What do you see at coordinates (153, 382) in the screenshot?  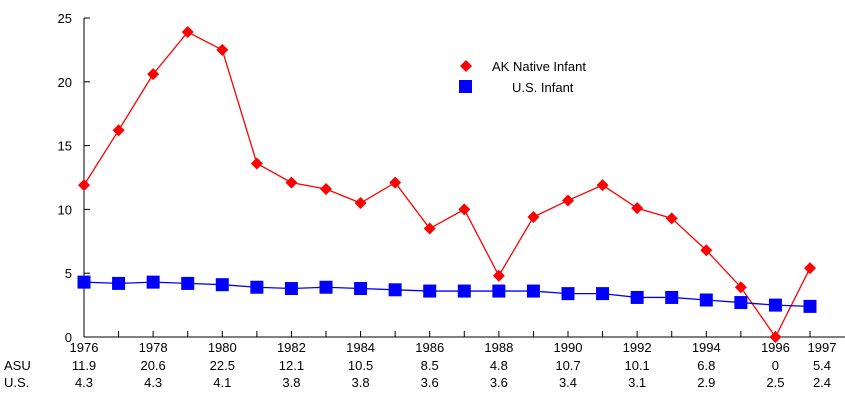 I see `table-cell-us-1978: 4.3` at bounding box center [153, 382].